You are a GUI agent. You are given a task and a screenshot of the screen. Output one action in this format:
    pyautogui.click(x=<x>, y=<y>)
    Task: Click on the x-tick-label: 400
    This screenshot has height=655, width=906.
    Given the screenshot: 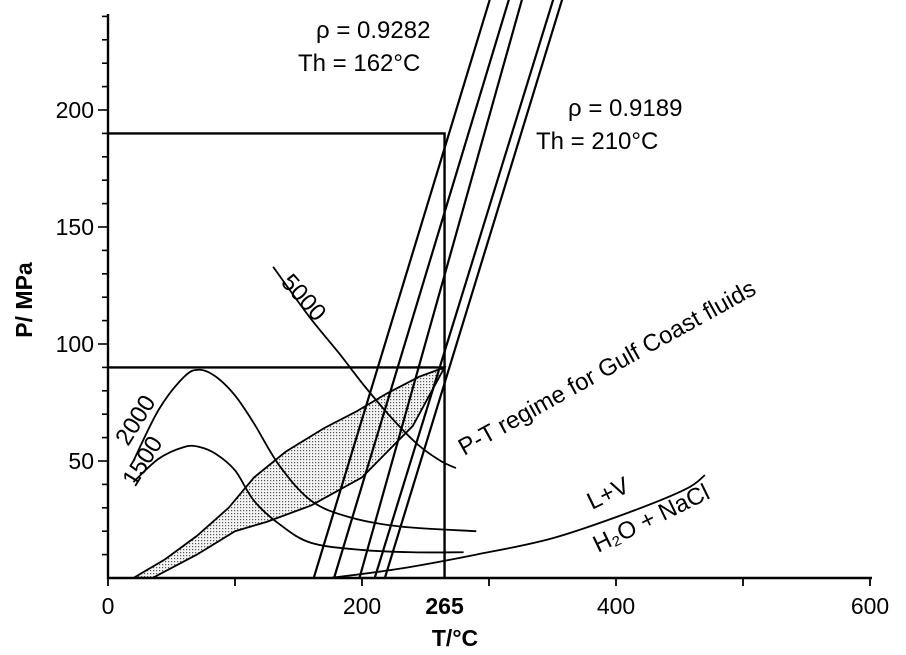 What is the action you would take?
    pyautogui.click(x=616, y=606)
    